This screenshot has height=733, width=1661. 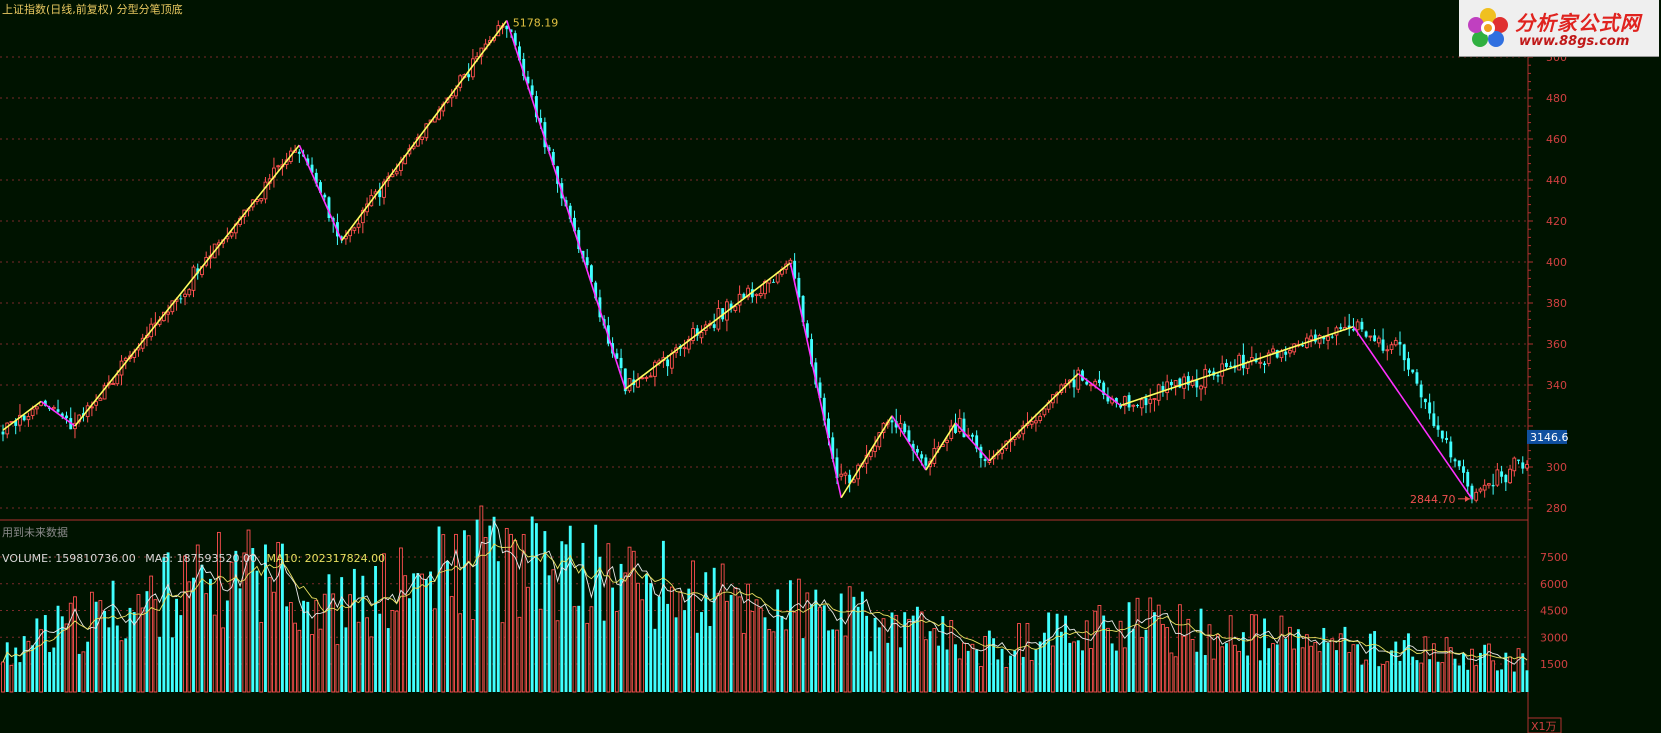 I want to click on site-logo: 分析家公式网 www.88gs.com, so click(x=1559, y=28).